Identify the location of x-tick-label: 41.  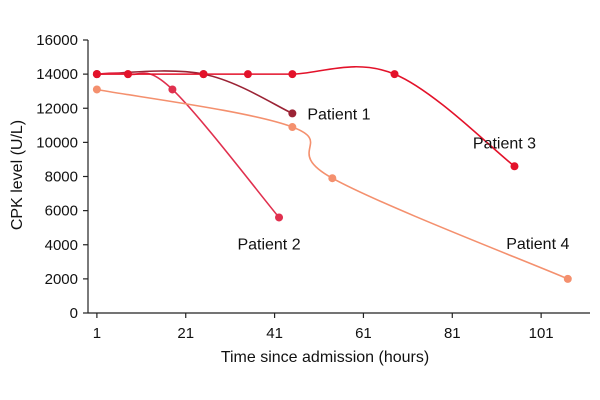
(274, 333).